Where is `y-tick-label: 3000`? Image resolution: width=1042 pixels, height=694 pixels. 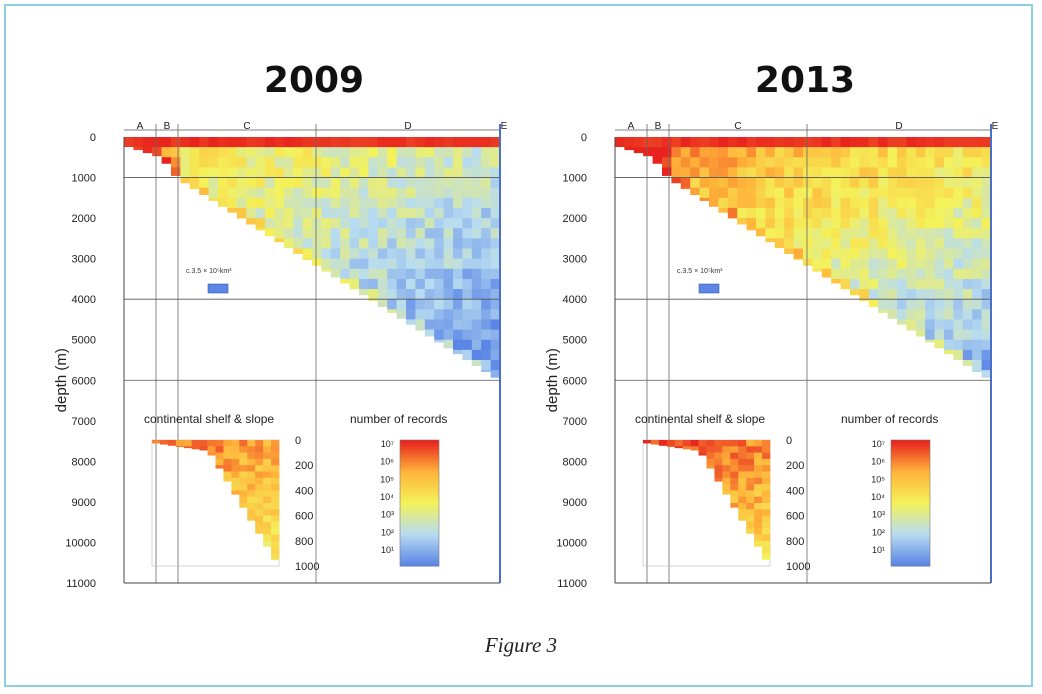 y-tick-label: 3000 is located at coordinates (575, 260).